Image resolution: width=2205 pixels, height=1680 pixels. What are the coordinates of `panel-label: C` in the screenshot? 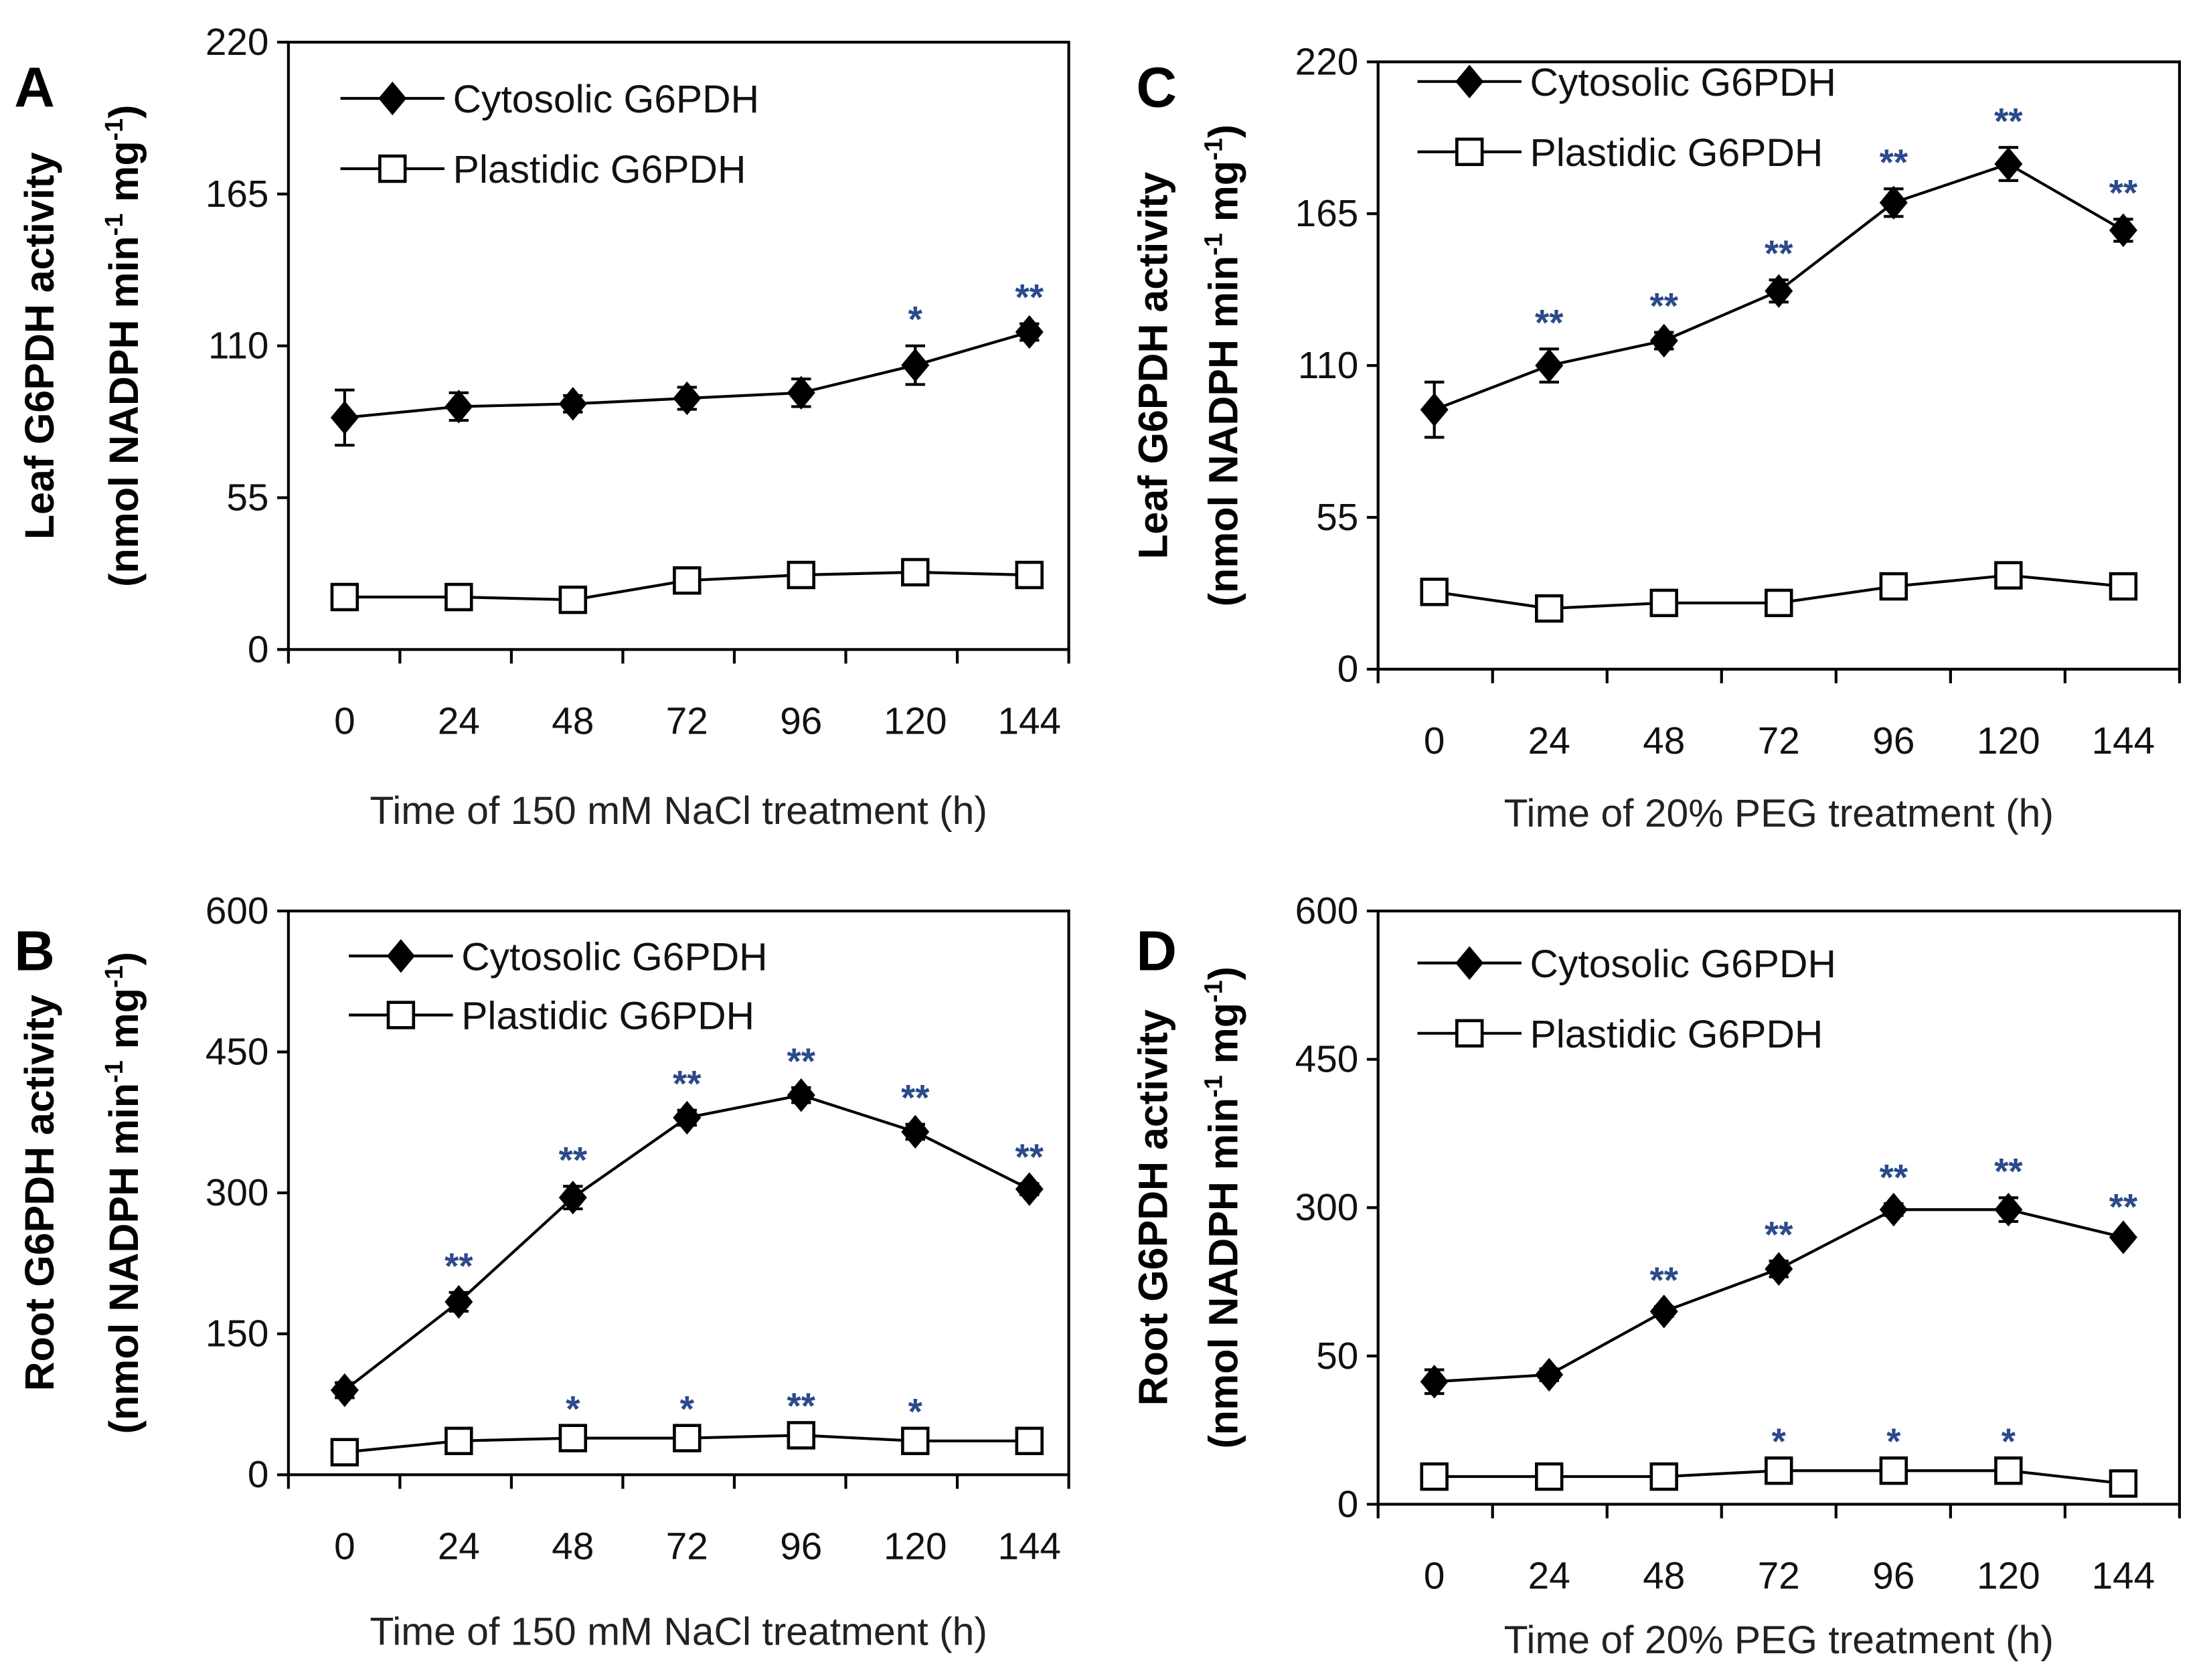 It's located at (1156, 87).